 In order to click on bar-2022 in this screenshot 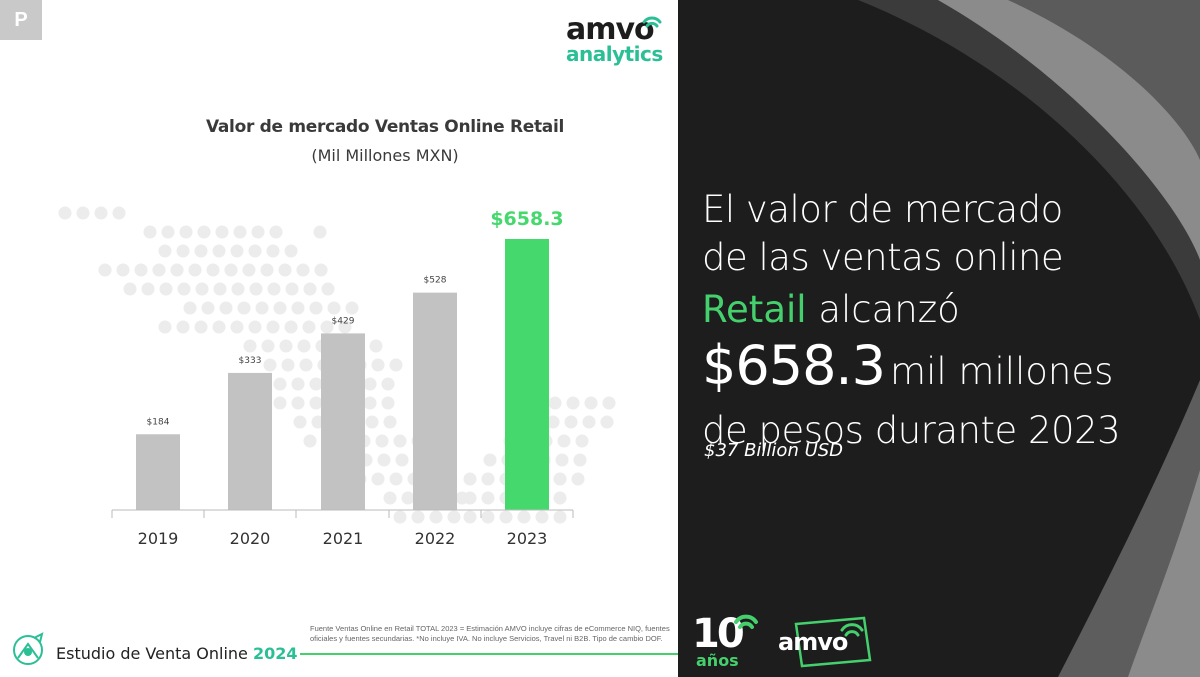, I will do `click(435, 401)`.